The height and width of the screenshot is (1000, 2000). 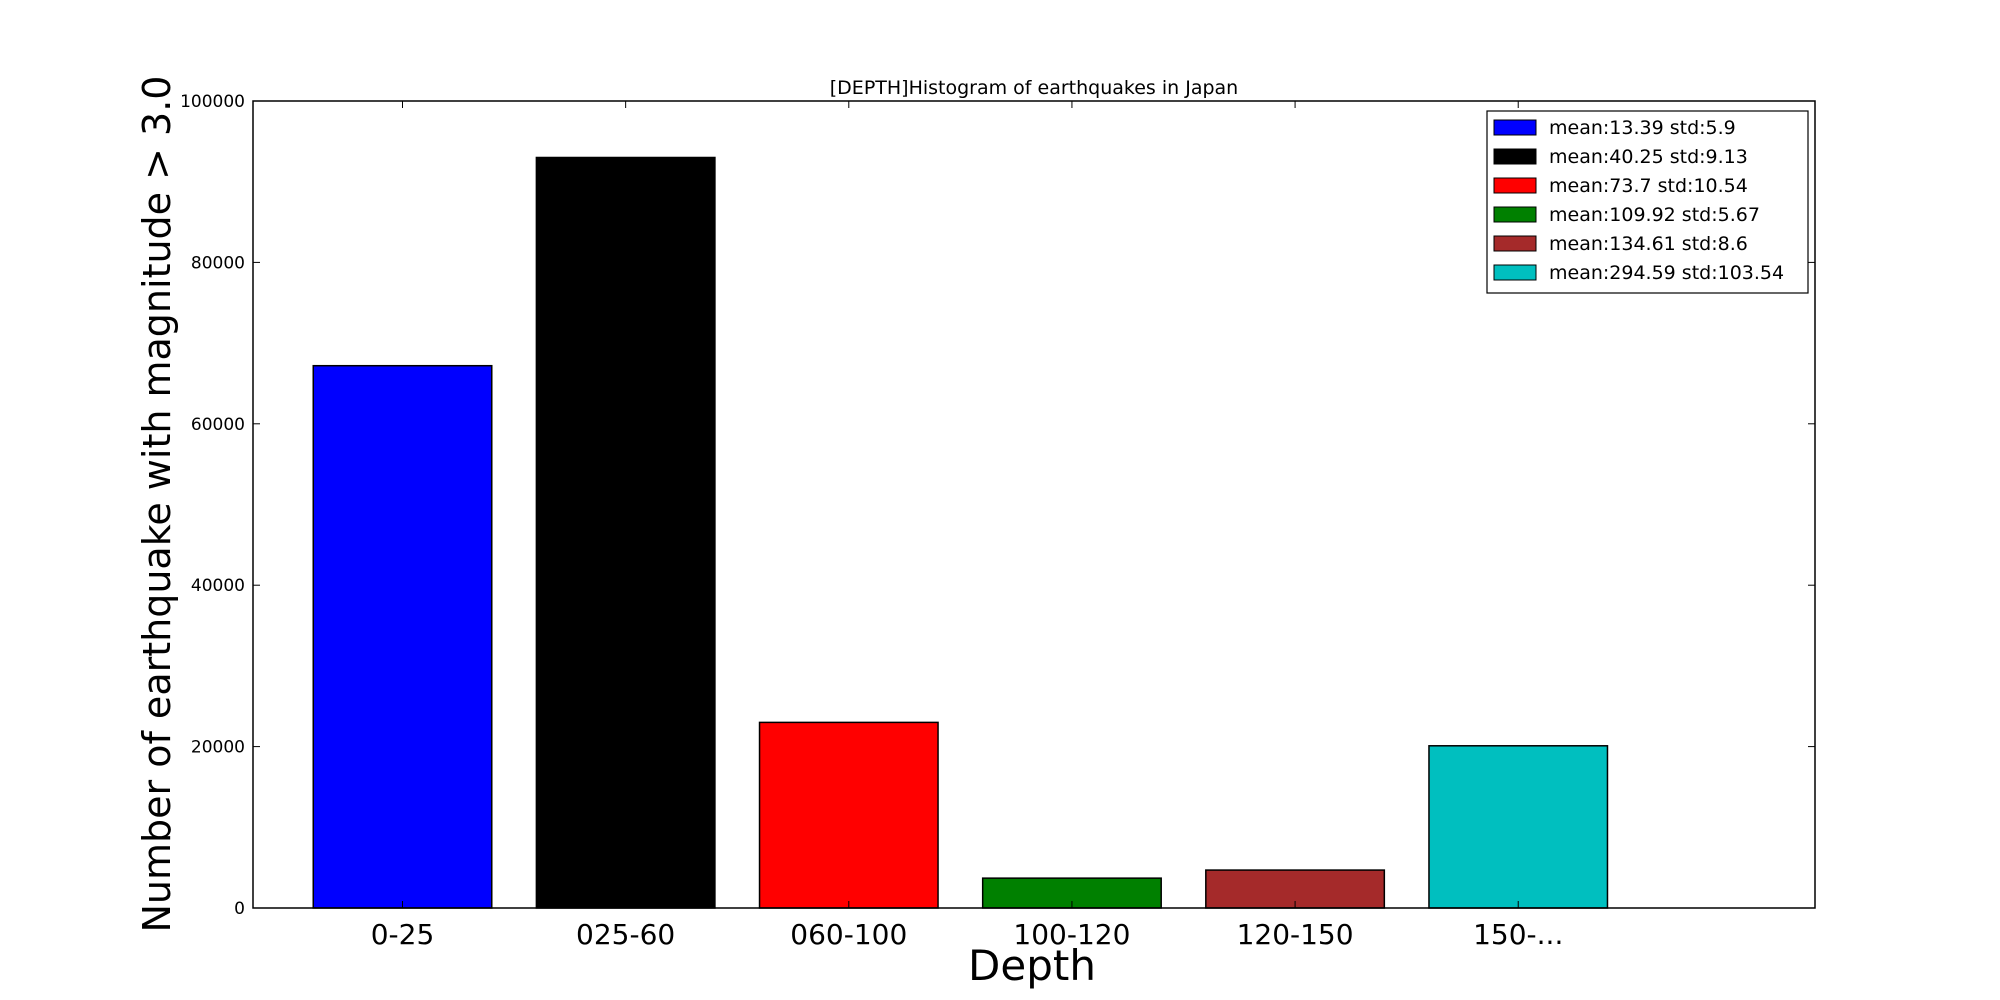 I want to click on legend-label: mean:73.7 std:10.54, so click(x=1648, y=186).